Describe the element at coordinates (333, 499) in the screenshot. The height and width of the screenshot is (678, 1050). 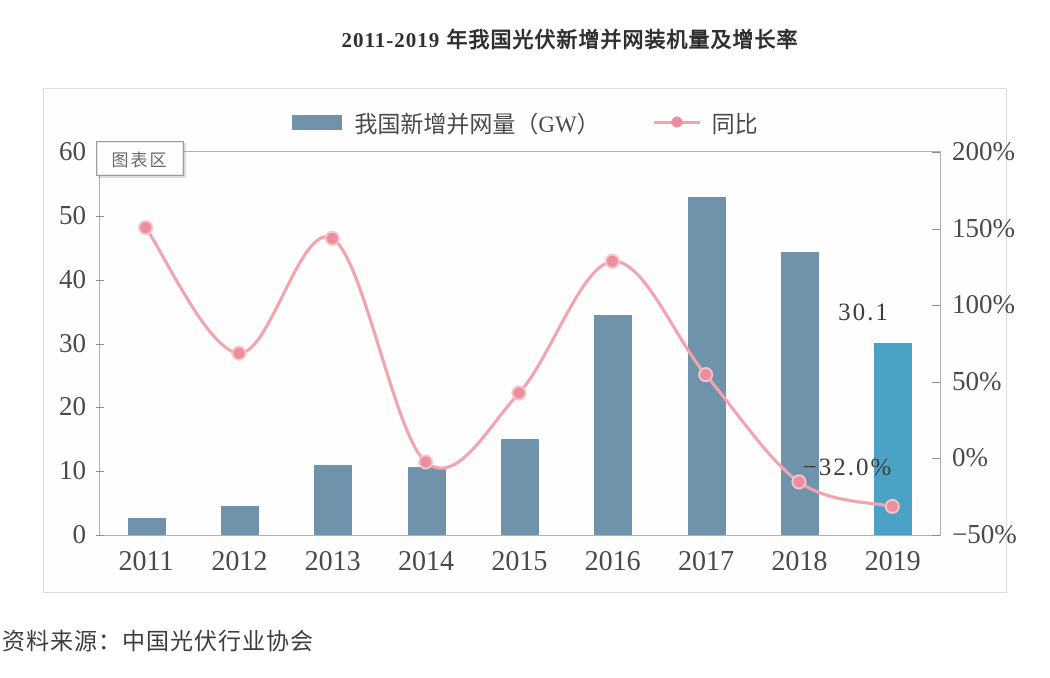
I see `bar-2013` at that location.